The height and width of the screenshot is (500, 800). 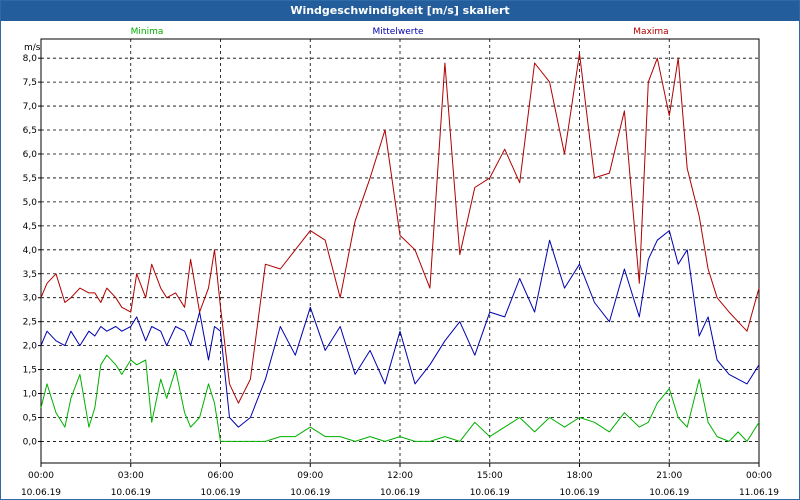 I want to click on y-tick-label: 7,5, so click(x=30, y=83).